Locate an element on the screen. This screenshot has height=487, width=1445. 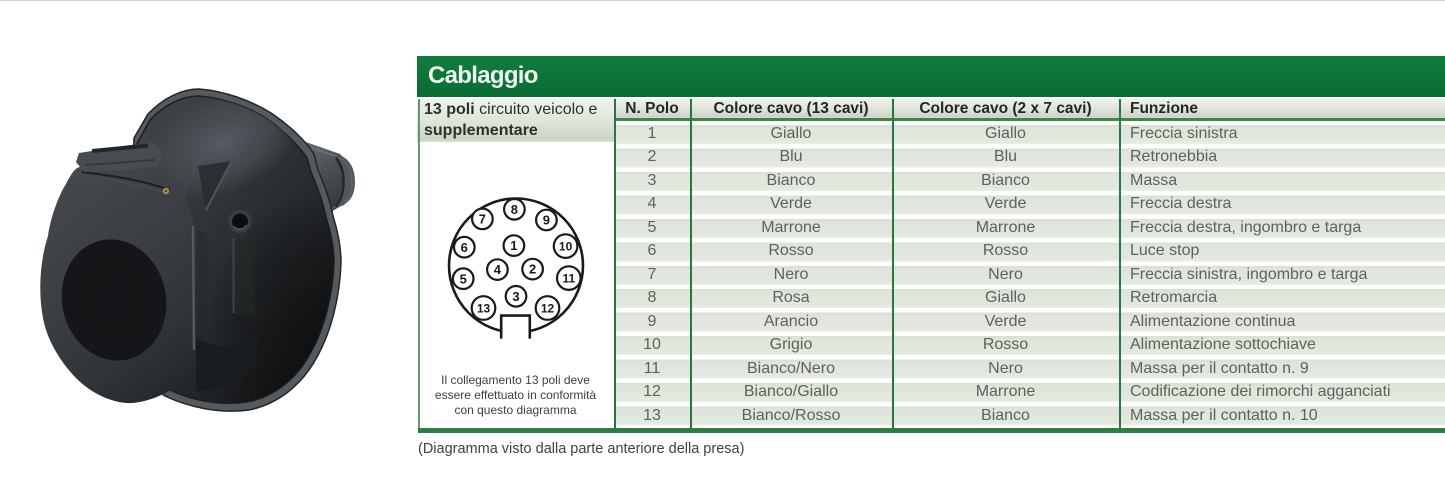
svg-text: 2 is located at coordinates (532, 269).